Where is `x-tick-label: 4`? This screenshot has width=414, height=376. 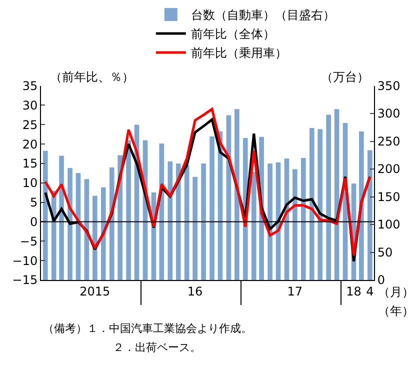
x-tick-label: 4 is located at coordinates (370, 291).